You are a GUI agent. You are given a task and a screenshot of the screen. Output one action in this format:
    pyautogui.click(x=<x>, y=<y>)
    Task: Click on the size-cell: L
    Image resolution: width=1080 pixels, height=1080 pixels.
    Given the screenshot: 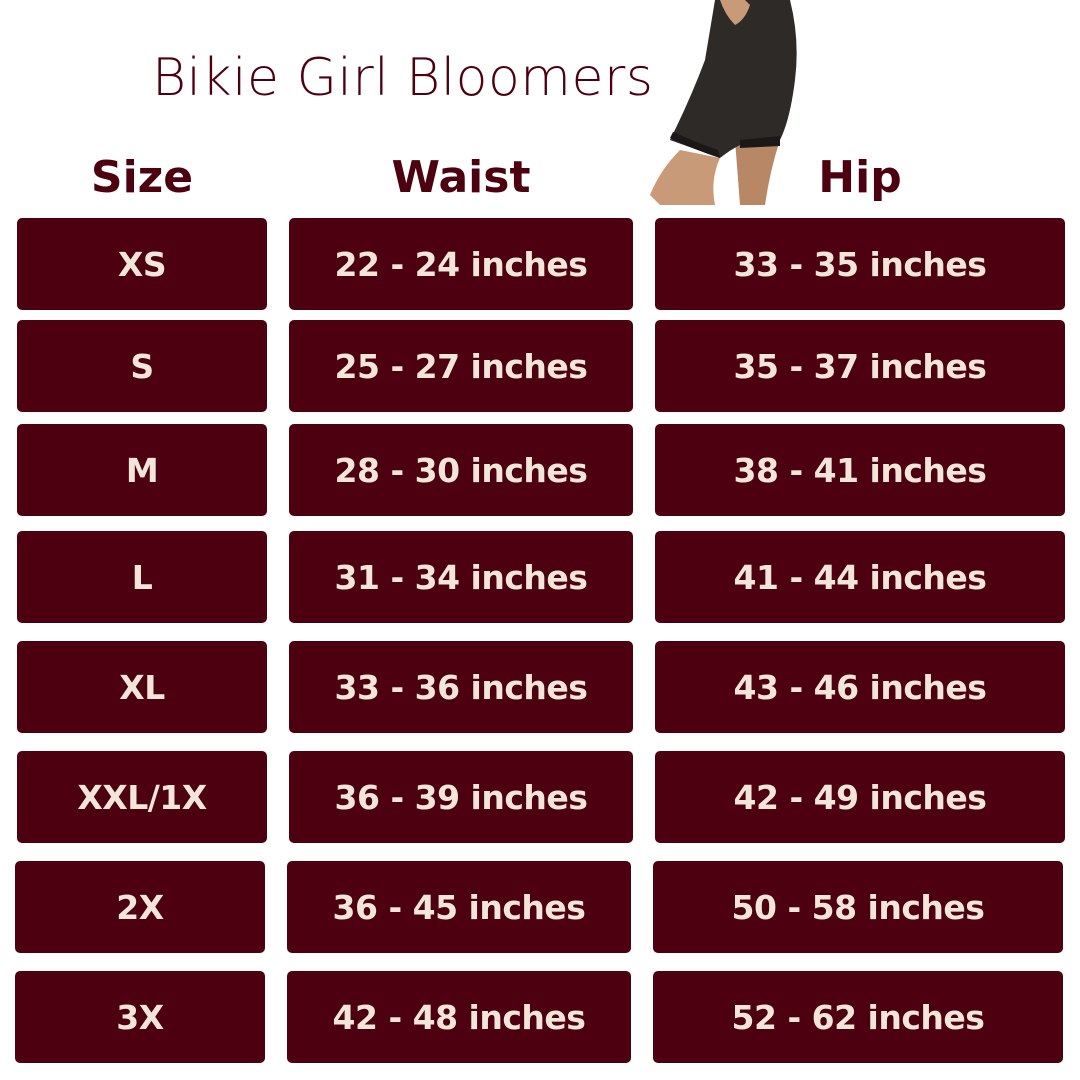 What is the action you would take?
    pyautogui.click(x=142, y=577)
    